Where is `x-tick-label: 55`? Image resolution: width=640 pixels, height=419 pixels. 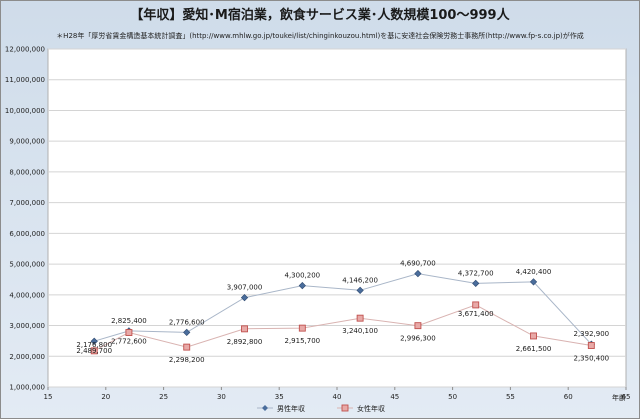
x-tick-label: 55 is located at coordinates (510, 397).